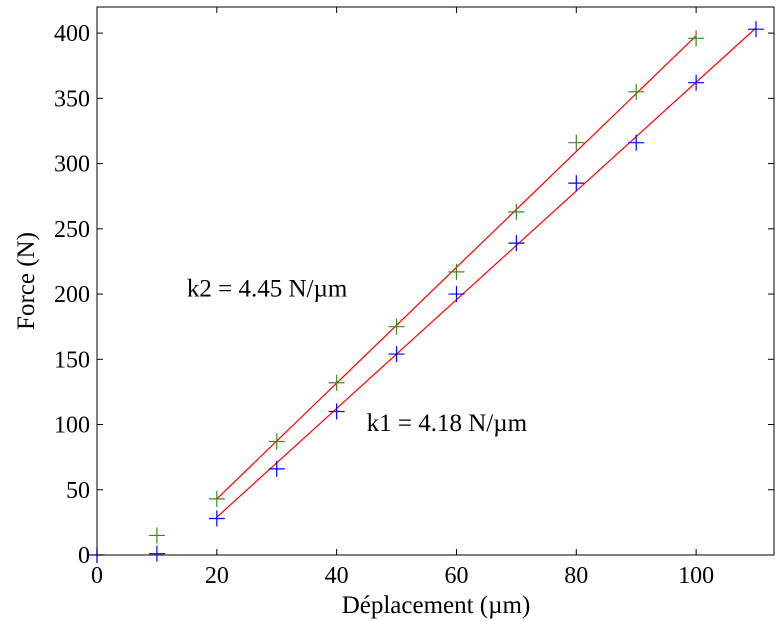 This screenshot has width=784, height=621. What do you see at coordinates (267, 289) in the screenshot?
I see `k2-annotation: k2 = 4.45 N/µm` at bounding box center [267, 289].